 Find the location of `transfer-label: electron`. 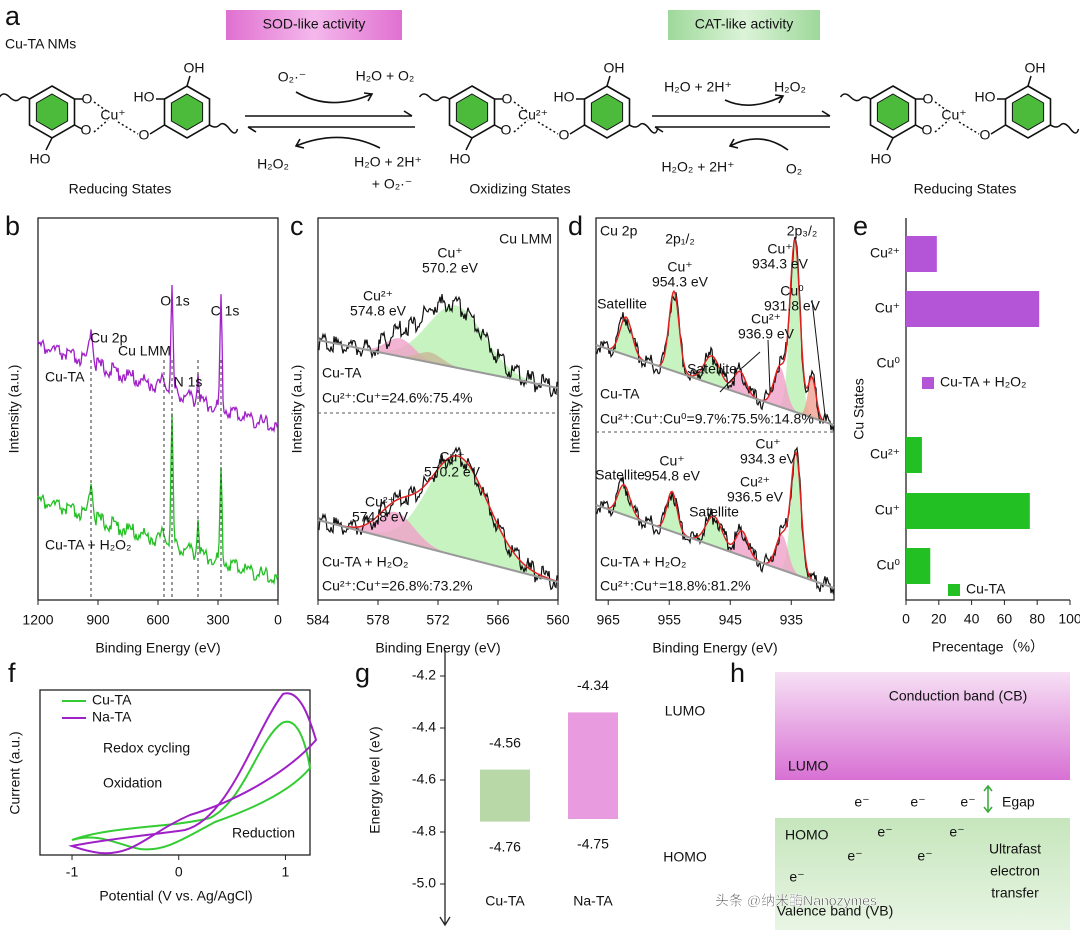

transfer-label: electron is located at coordinates (1015, 871).